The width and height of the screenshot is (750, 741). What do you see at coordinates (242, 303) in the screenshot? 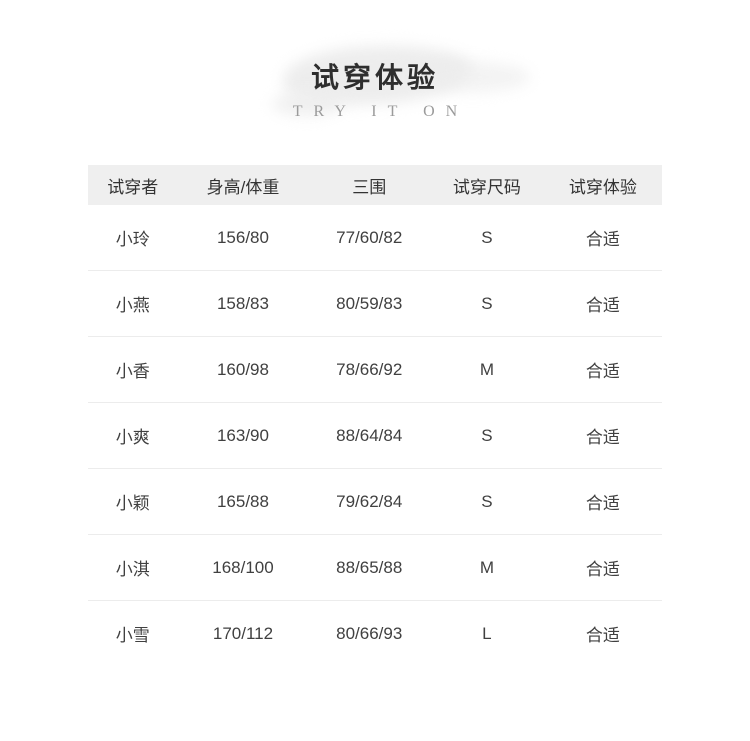
I see `table-cell: 158/83` at bounding box center [242, 303].